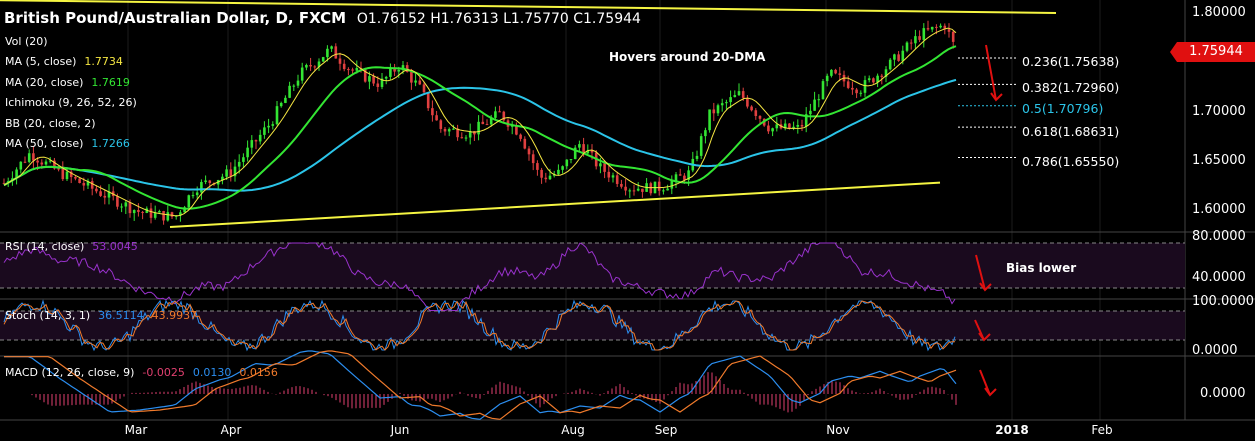 This screenshot has height=441, width=1255. I want to click on price-tick: 1.80000, so click(1219, 12).